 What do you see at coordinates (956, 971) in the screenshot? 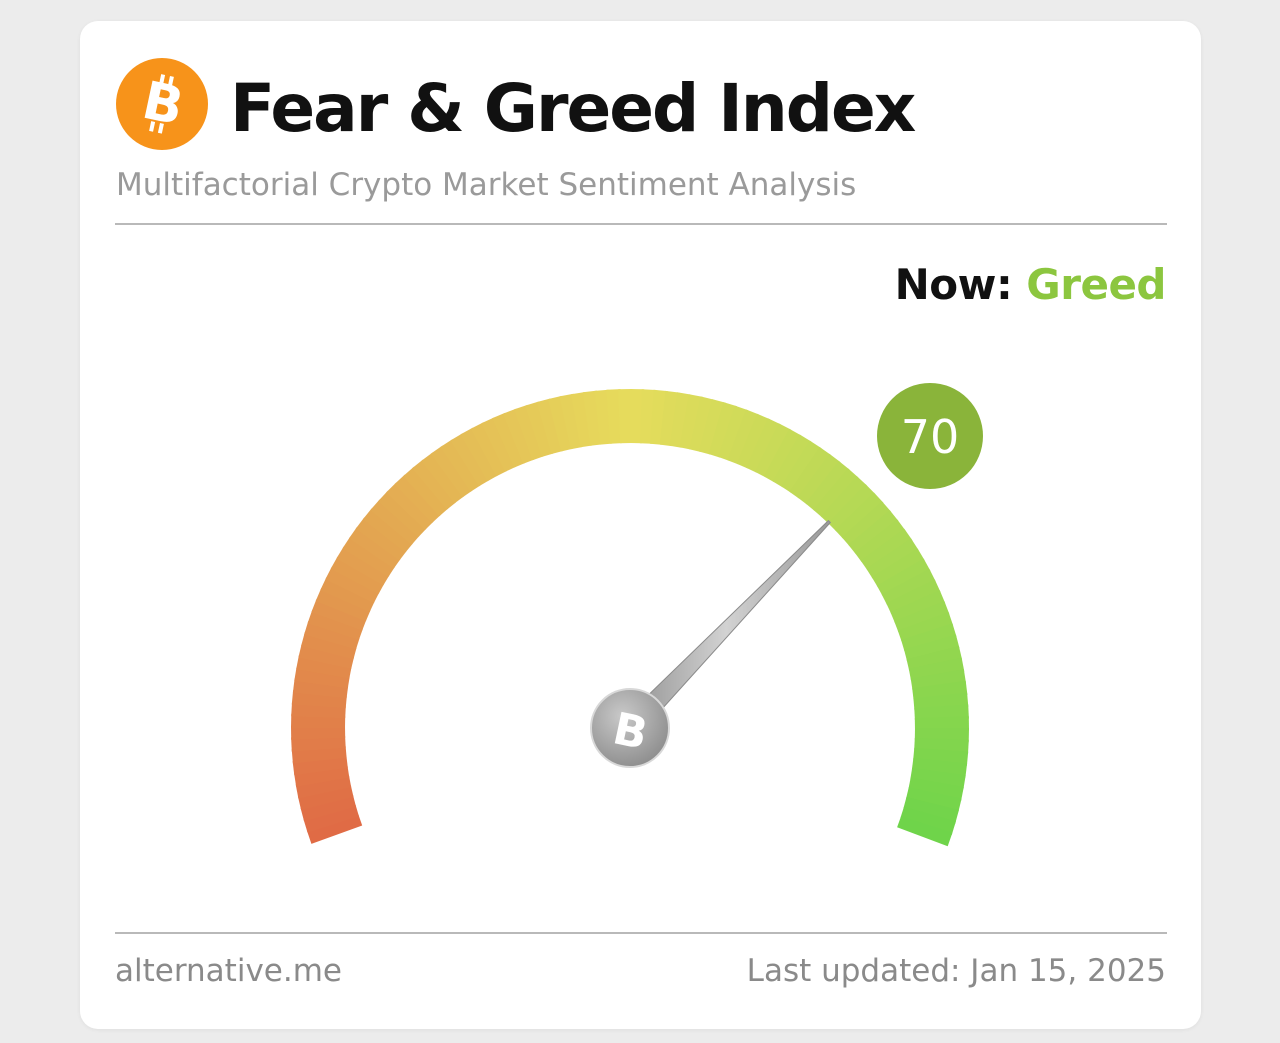
I see `last-updated: Last updated: Jan 15, 2025` at bounding box center [956, 971].